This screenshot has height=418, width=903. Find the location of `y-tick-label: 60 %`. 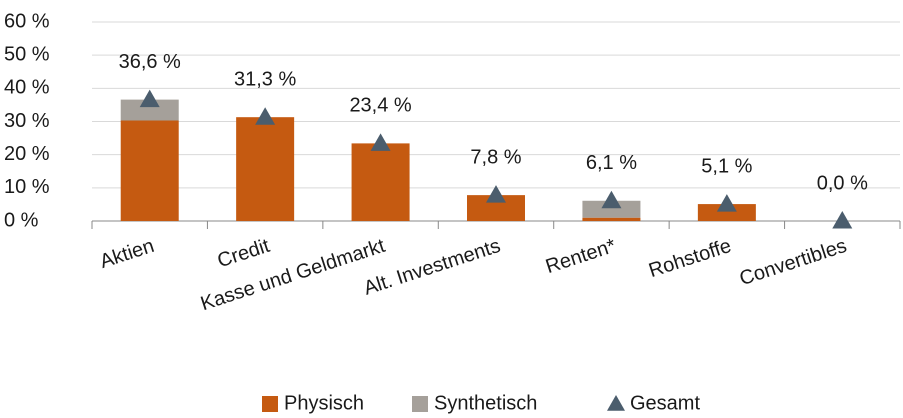

y-tick-label: 60 % is located at coordinates (27, 21).